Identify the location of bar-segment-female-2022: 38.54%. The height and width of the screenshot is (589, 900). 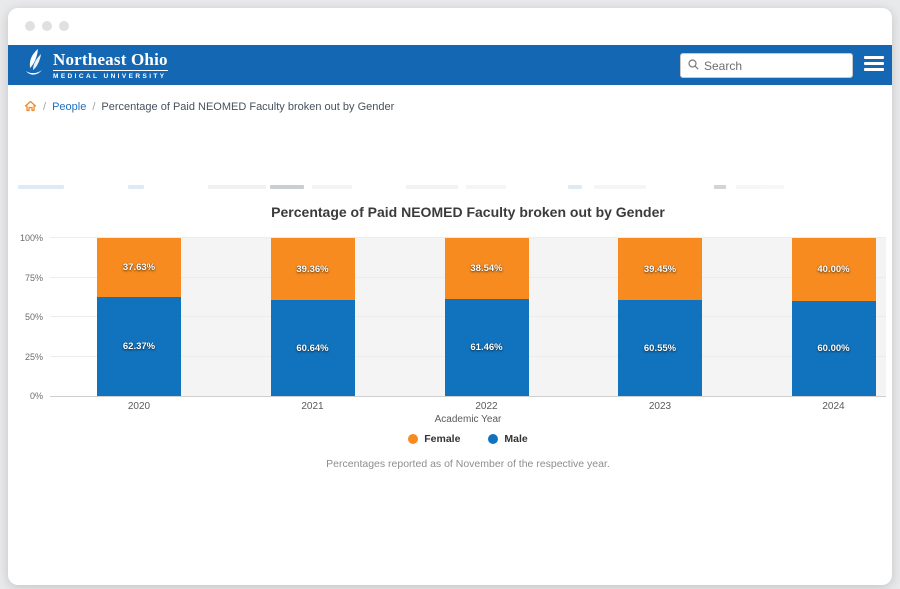
(486, 268).